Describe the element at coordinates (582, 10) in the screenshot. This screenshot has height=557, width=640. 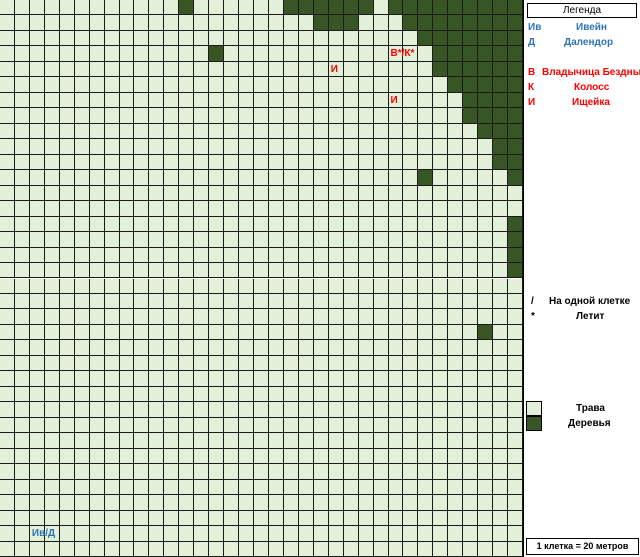
I see `legend-title: Легенда` at that location.